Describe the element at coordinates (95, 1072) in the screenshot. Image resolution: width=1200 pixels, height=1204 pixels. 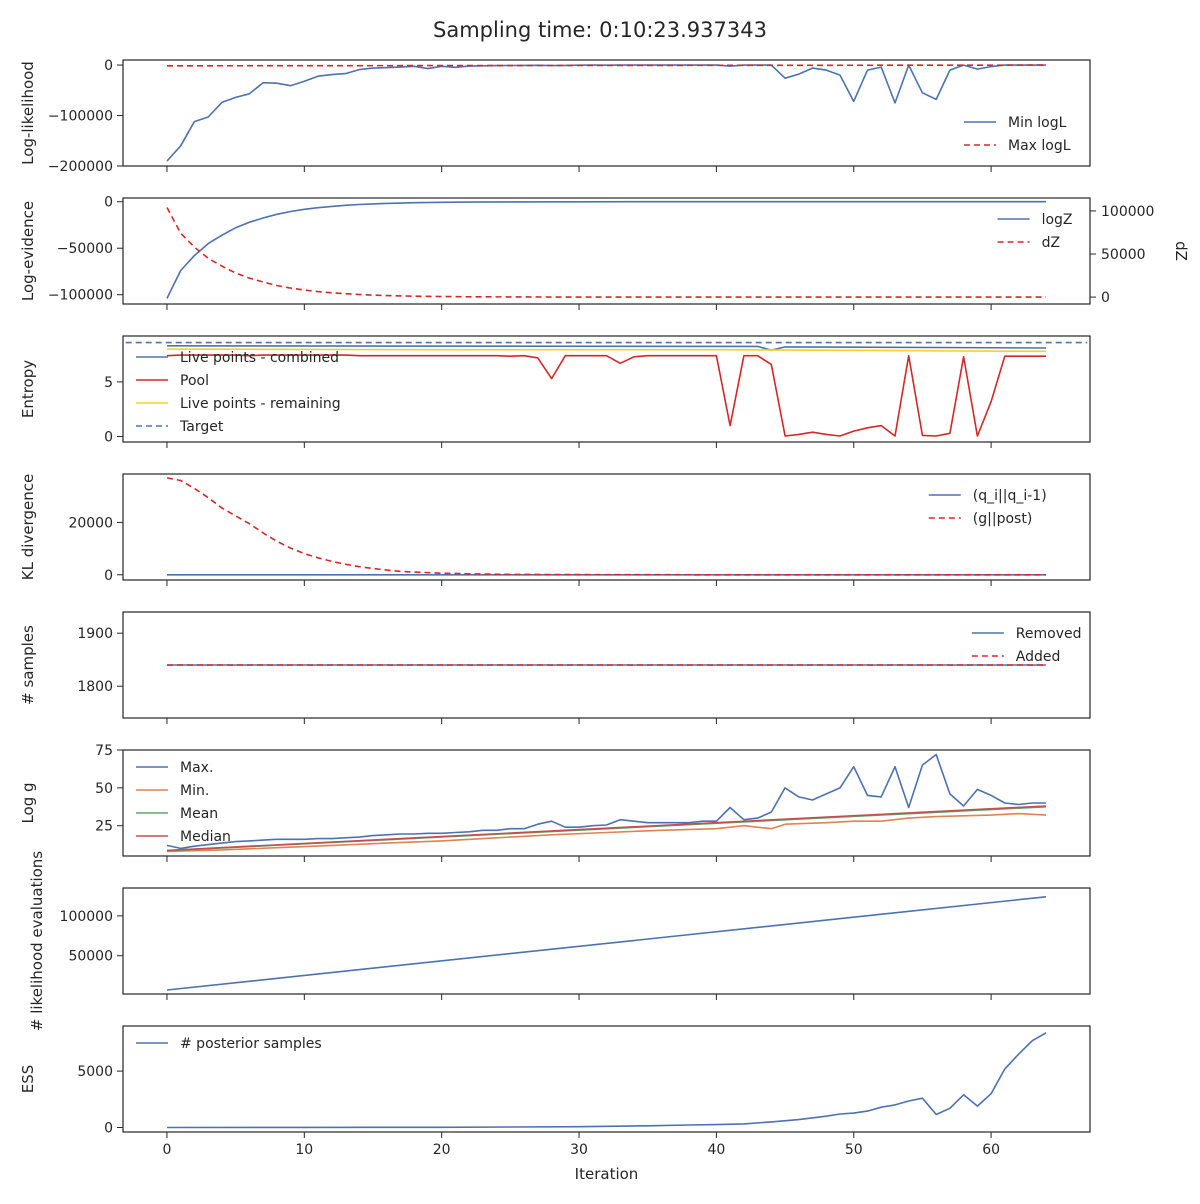
I see `y-tick-label: 5000` at that location.